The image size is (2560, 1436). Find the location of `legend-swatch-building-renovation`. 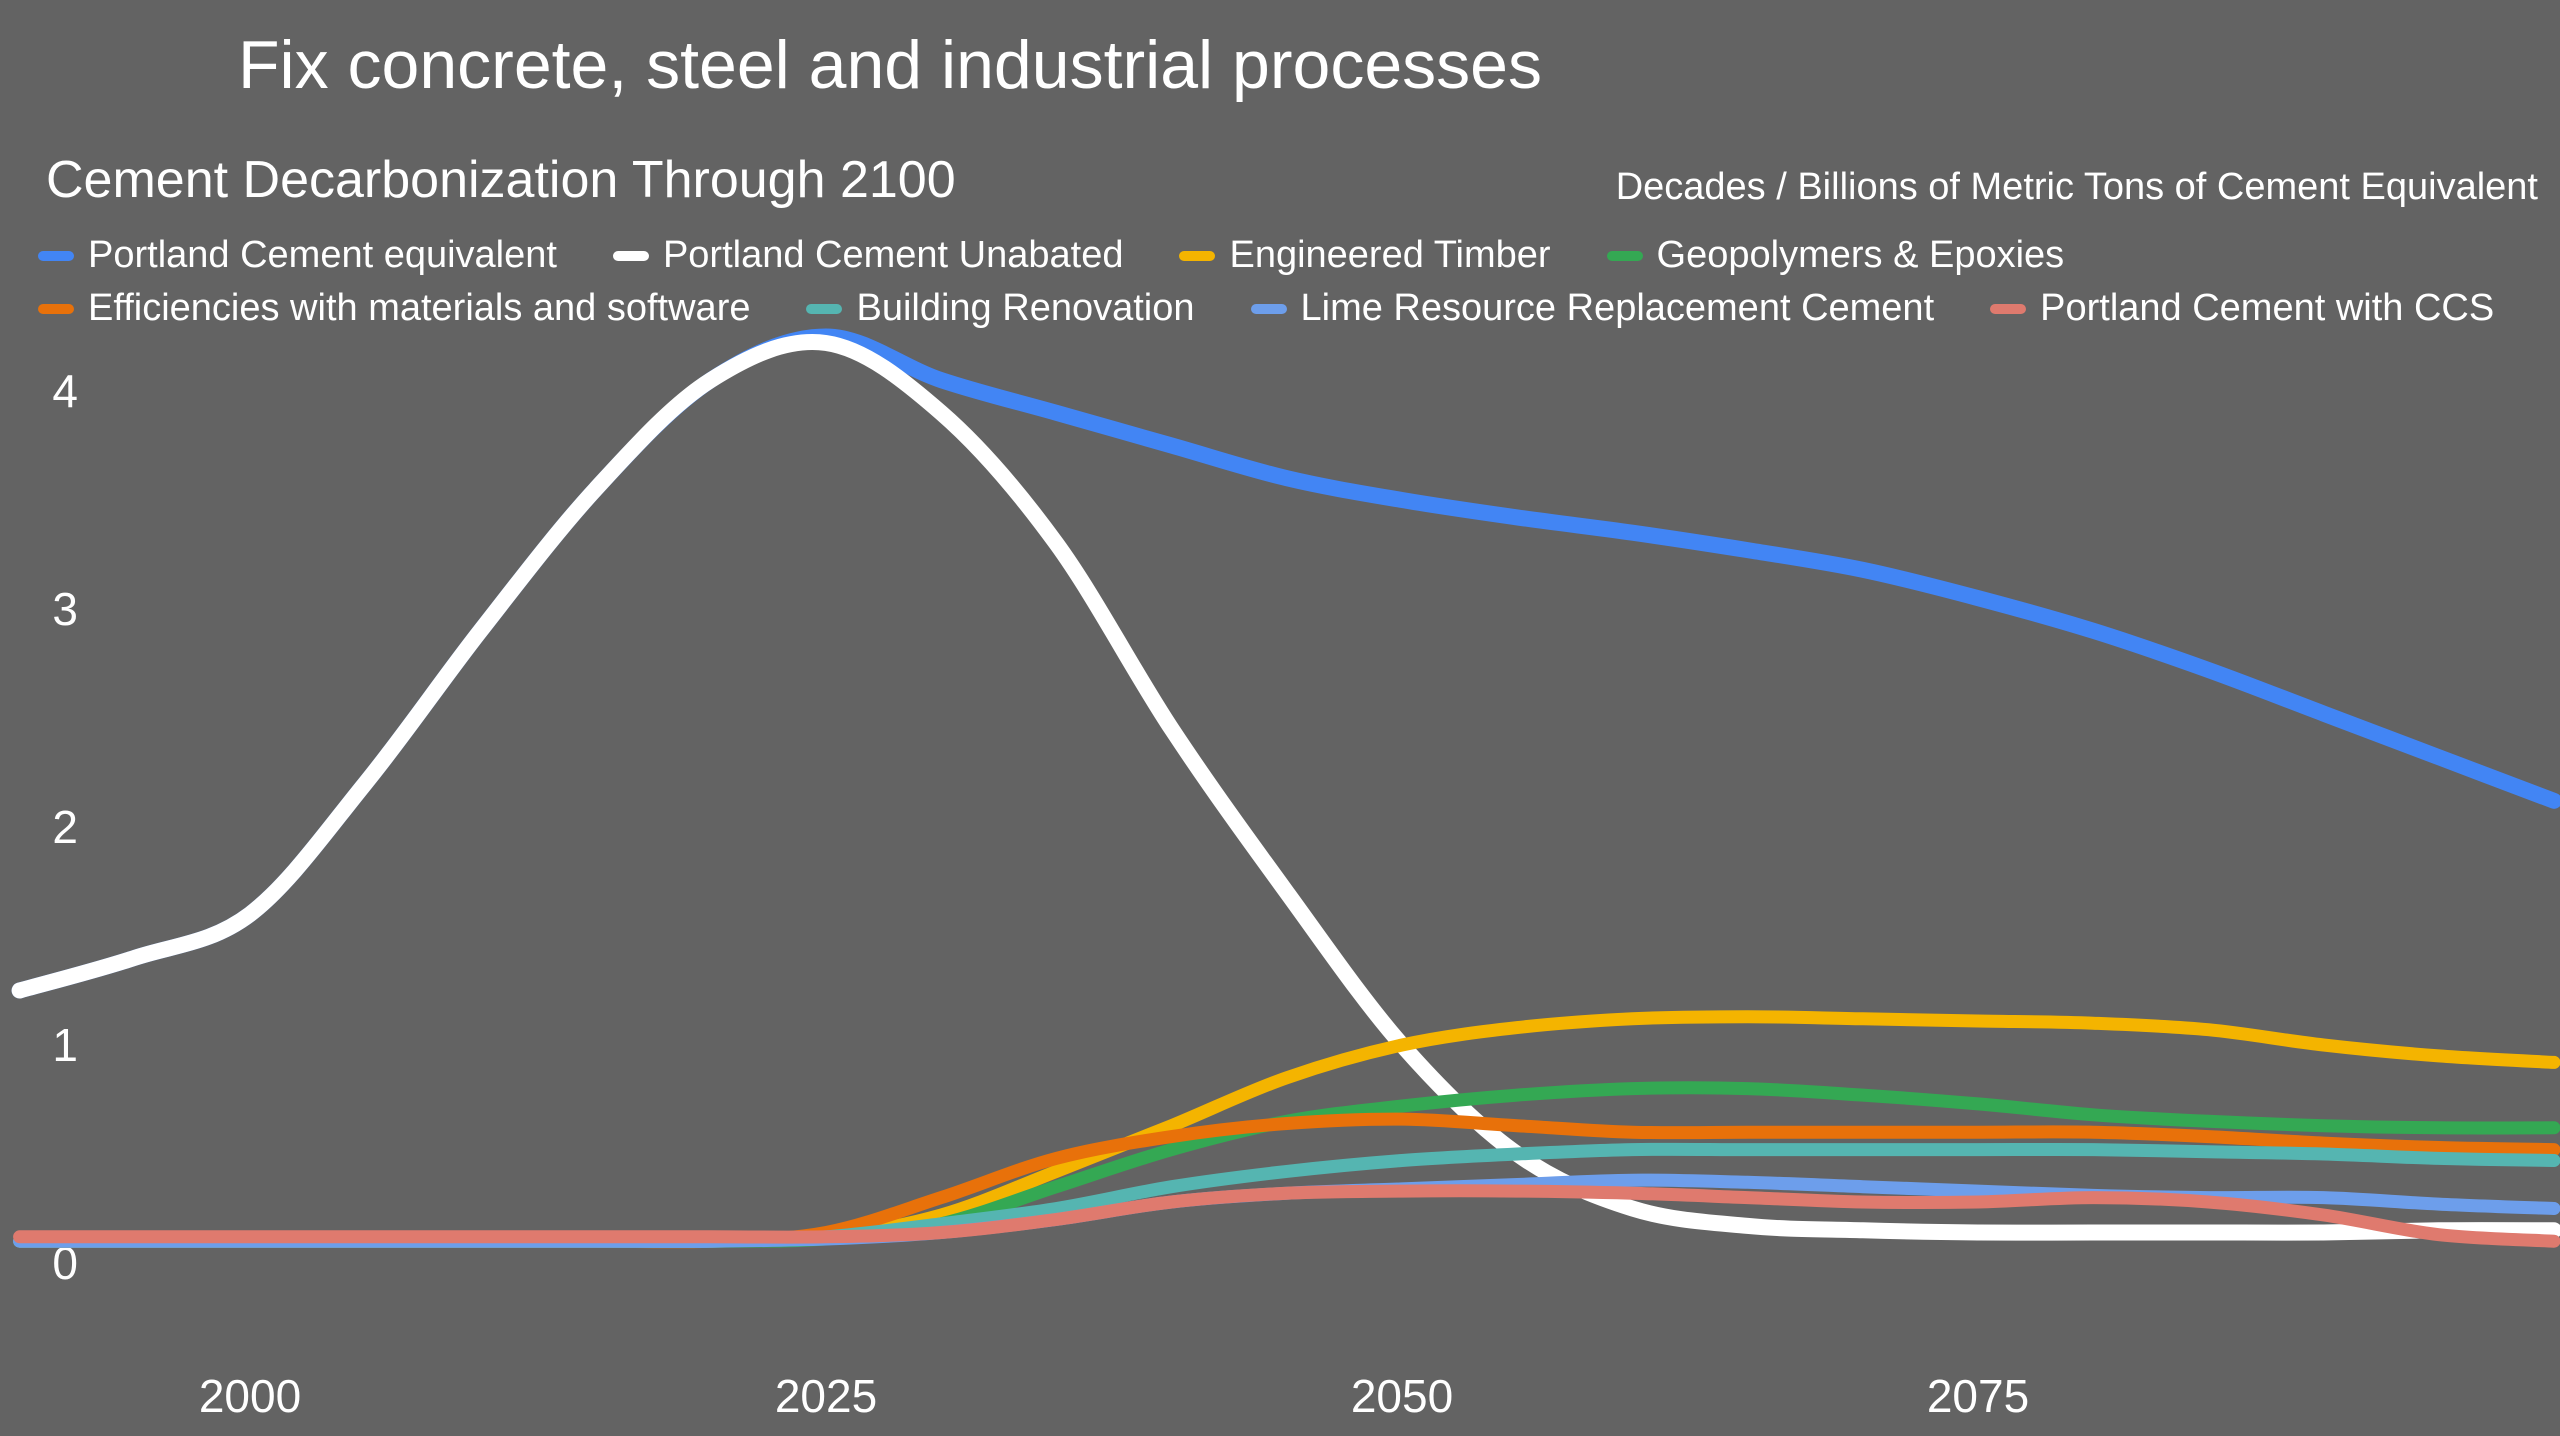

legend-swatch-building-renovation is located at coordinates (824, 308).